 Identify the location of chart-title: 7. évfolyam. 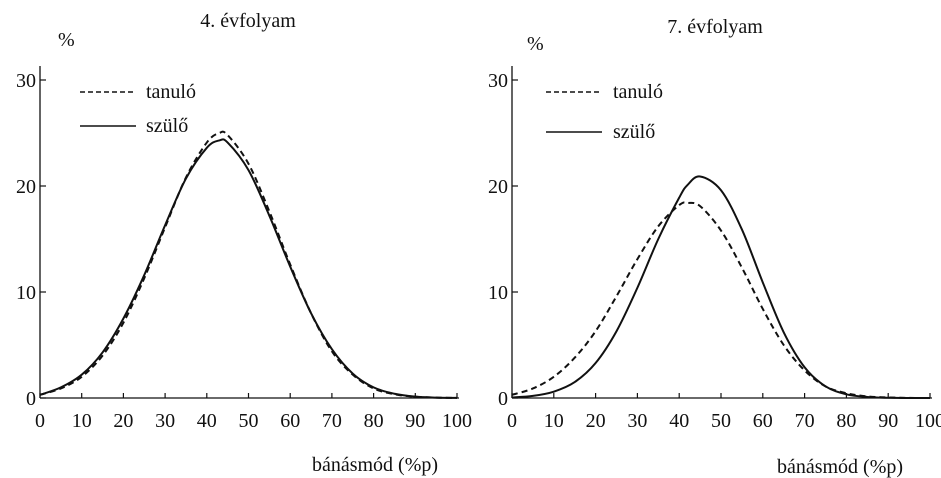
(715, 27).